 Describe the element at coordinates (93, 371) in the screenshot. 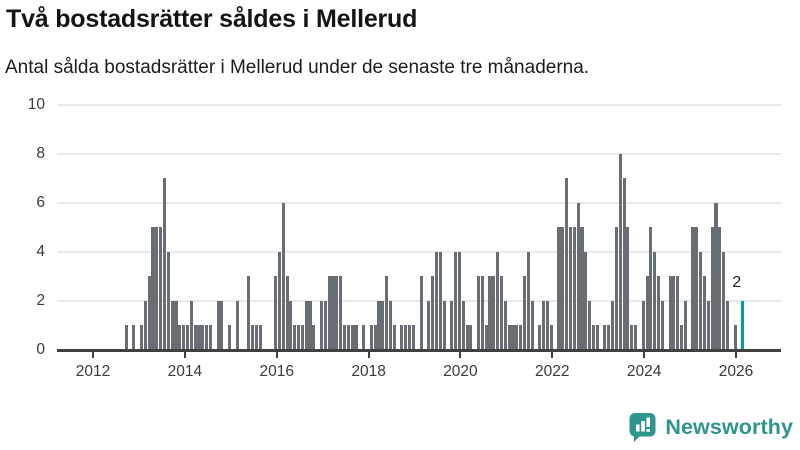

I see `x-axis-label: 2012` at that location.